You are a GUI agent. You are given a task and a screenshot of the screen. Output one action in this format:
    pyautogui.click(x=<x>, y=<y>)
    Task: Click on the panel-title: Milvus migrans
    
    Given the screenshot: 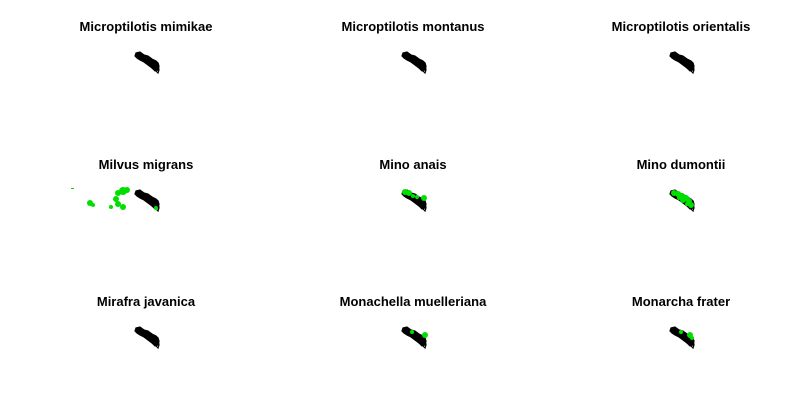 What is the action you would take?
    pyautogui.click(x=146, y=164)
    